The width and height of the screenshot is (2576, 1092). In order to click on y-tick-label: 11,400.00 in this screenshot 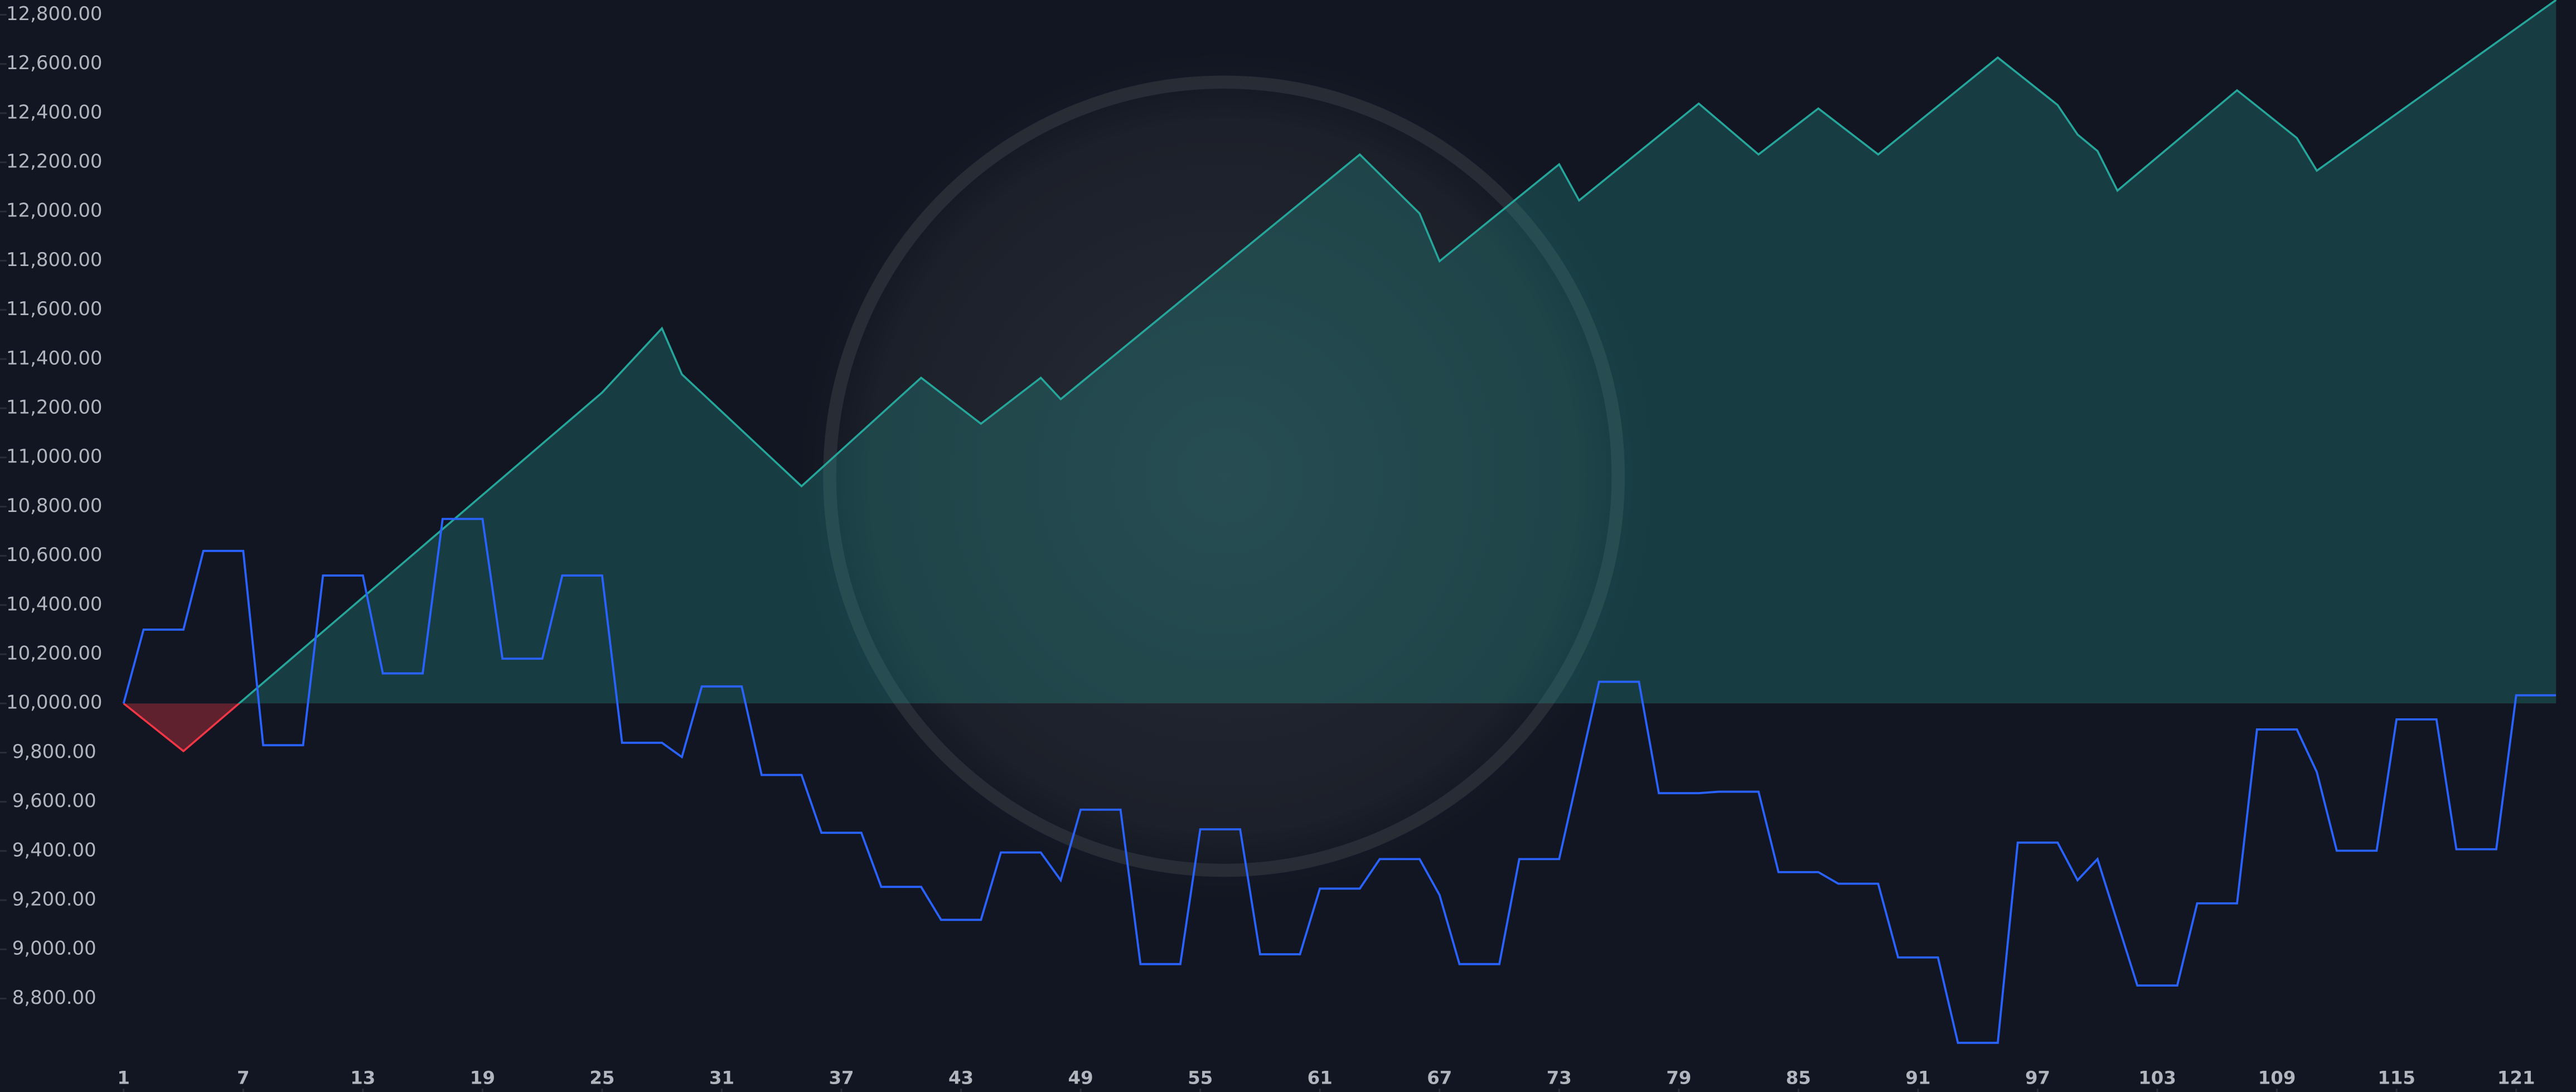, I will do `click(54, 358)`.